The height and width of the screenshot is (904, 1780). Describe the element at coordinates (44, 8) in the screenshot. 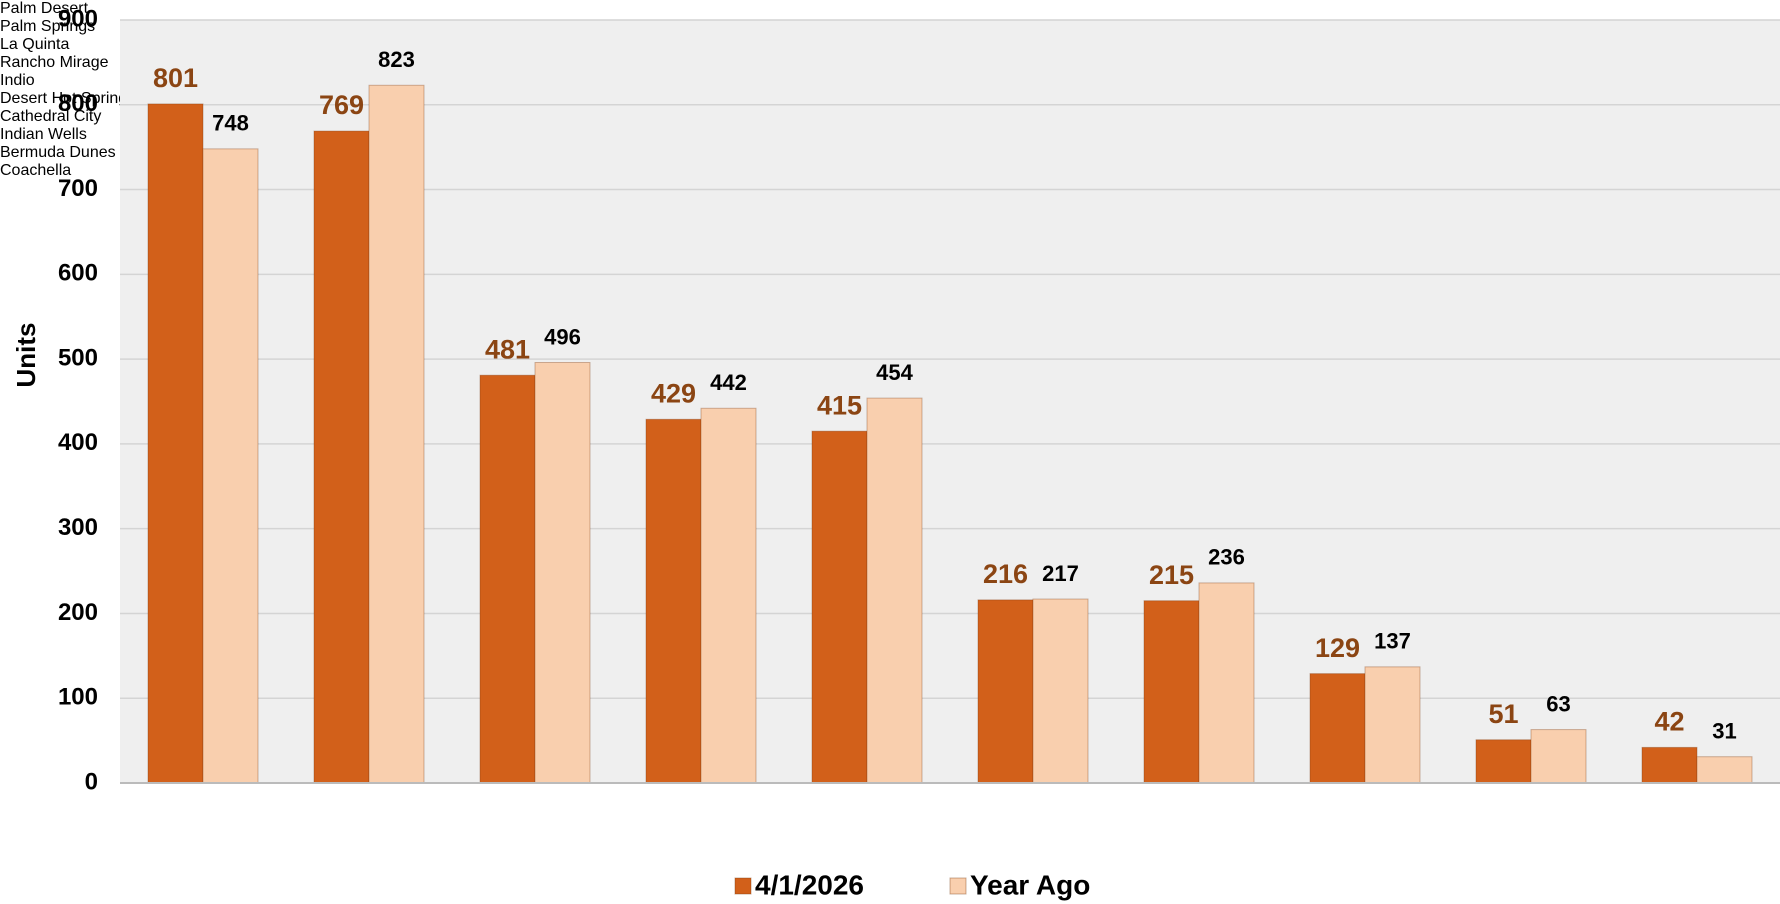

I see `x-tick-label: Palm Desert` at that location.